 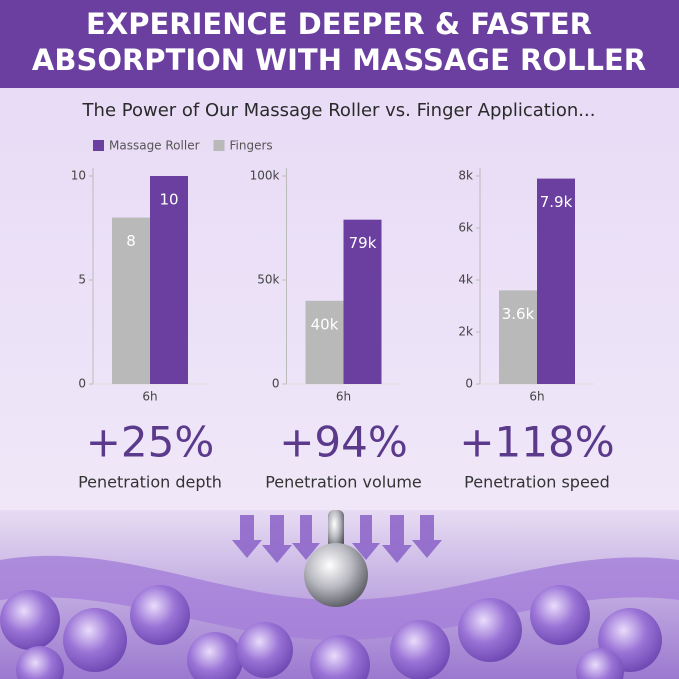 What do you see at coordinates (339, 60) in the screenshot?
I see `title-line: ABSORPTION WITH MASSAGE ROLLER` at bounding box center [339, 60].